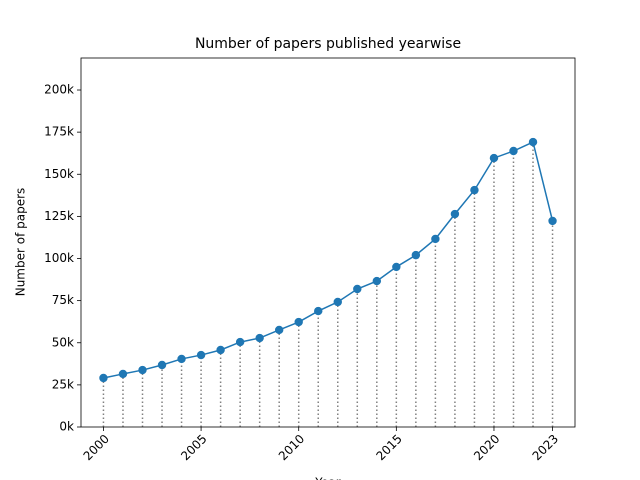 The image size is (640, 480). What do you see at coordinates (63, 342) in the screenshot?
I see `y-tick-label: 50k` at bounding box center [63, 342].